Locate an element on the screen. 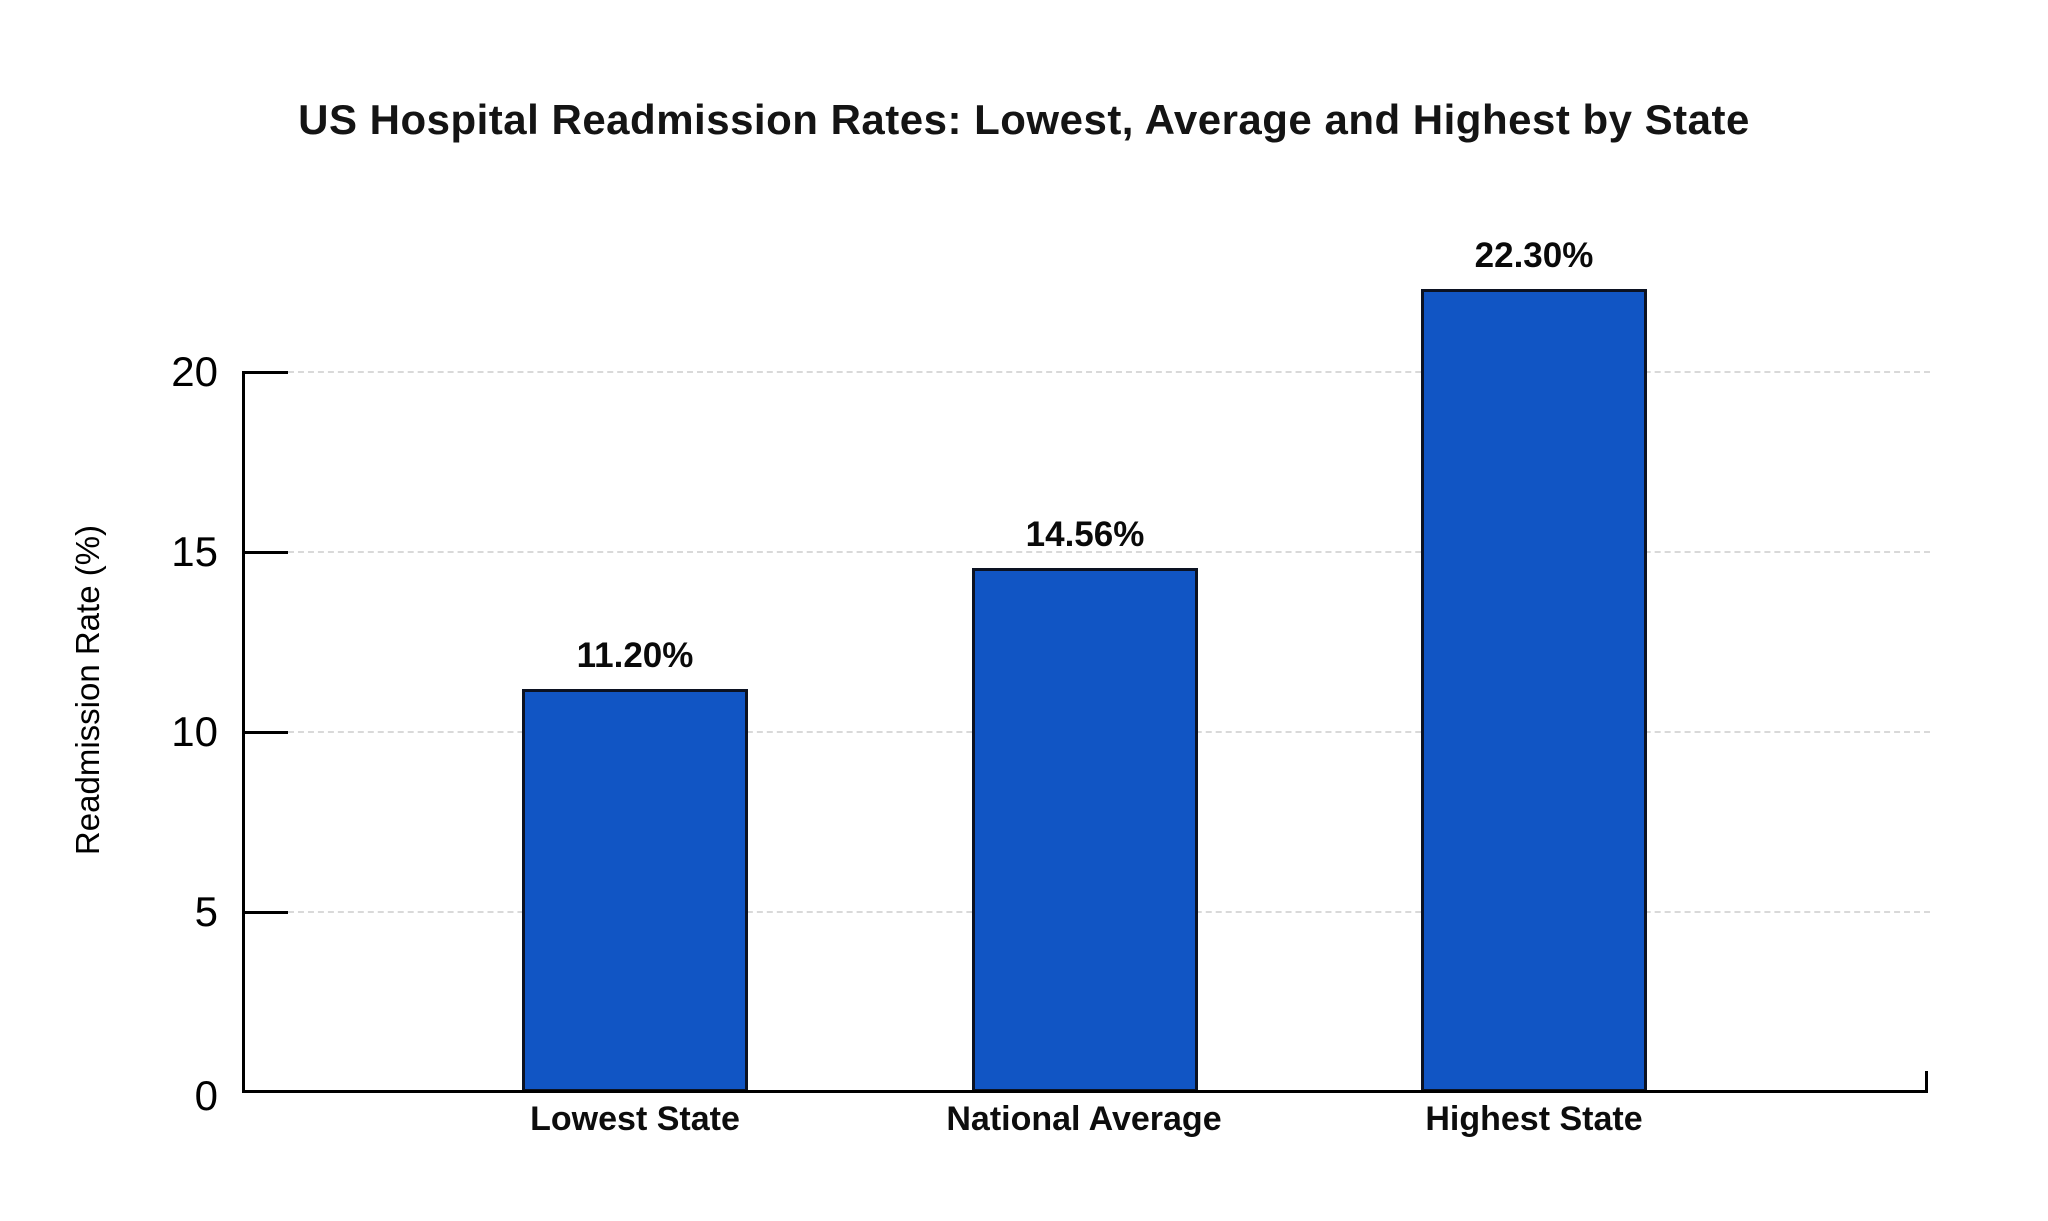 This screenshot has width=2048, height=1221. bar-group-lowest-state: 11.20% is located at coordinates (635, 621).